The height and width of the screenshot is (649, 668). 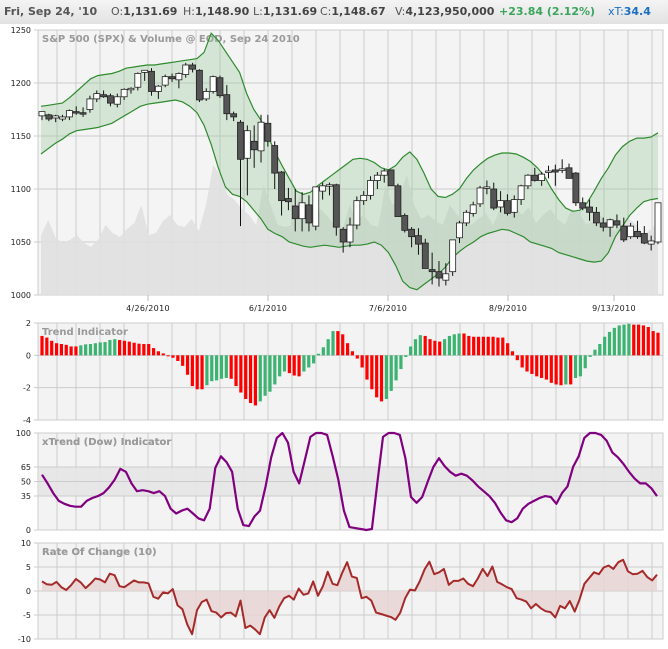 I want to click on y-axis-tick-label: -5, so click(x=27, y=615).